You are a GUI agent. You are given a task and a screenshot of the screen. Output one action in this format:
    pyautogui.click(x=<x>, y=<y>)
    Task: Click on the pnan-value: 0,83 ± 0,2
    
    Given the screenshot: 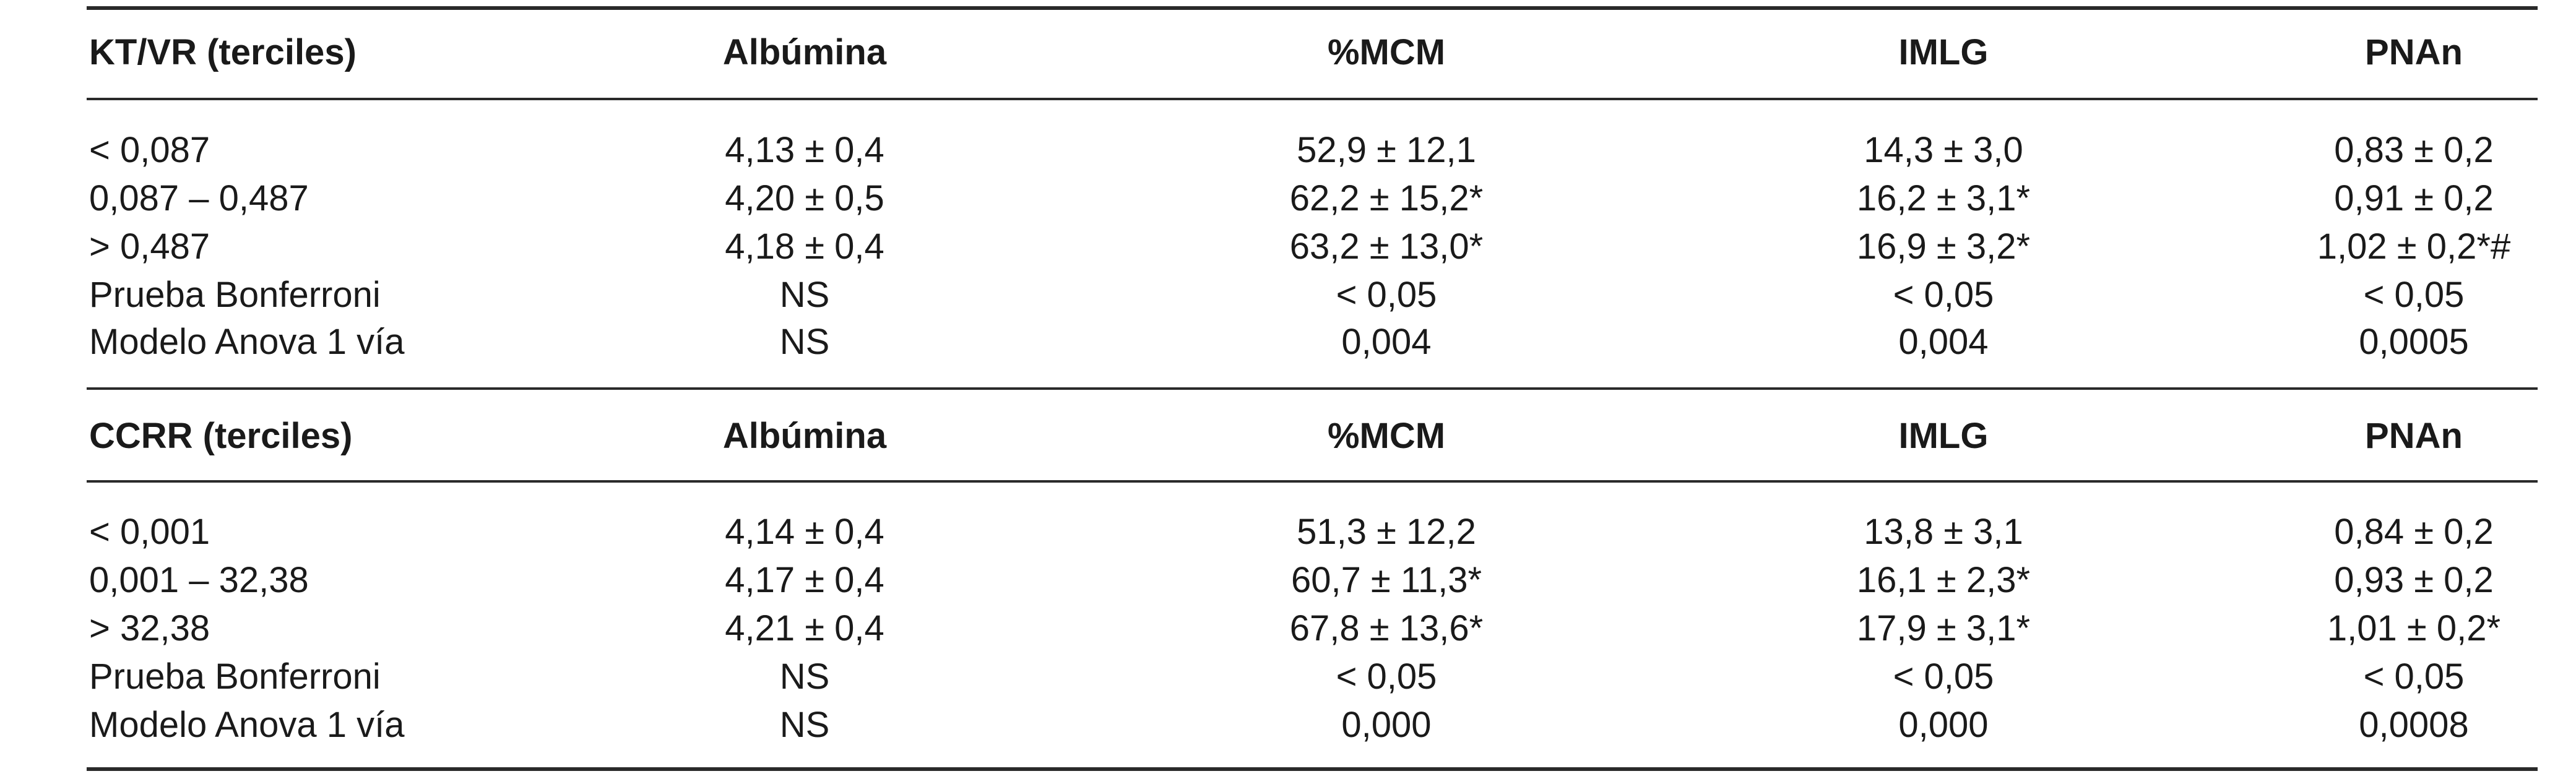 What is the action you would take?
    pyautogui.click(x=2414, y=150)
    